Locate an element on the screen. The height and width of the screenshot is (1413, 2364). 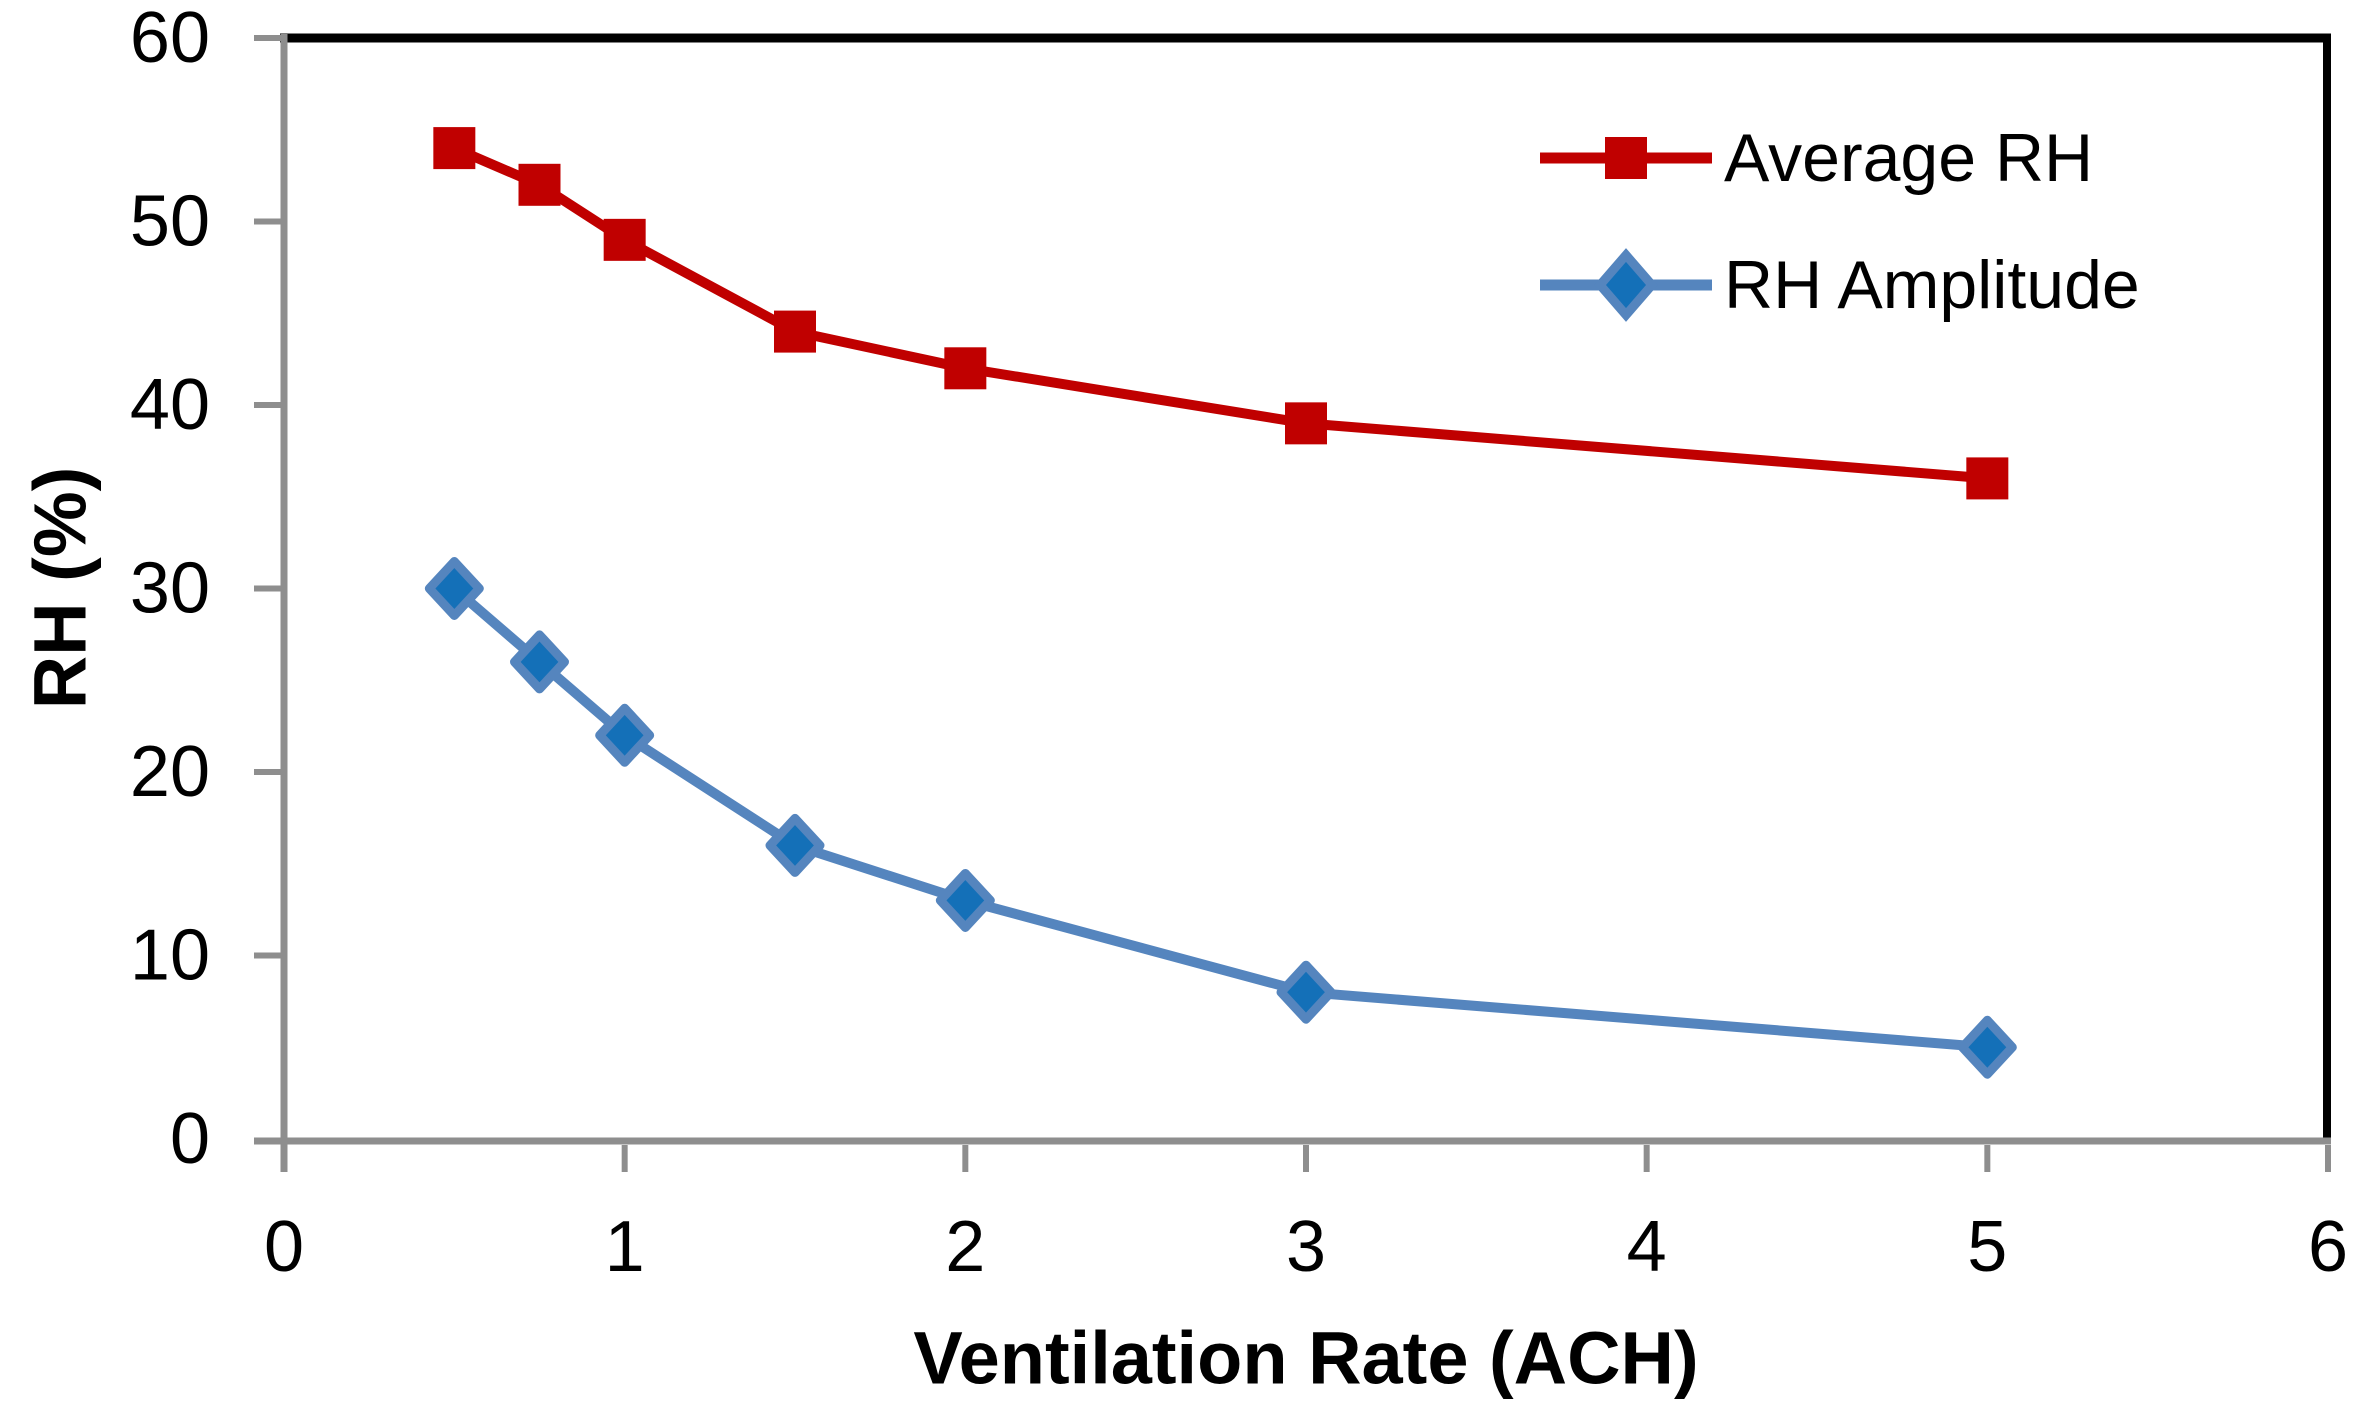
x-tick-label: 1 is located at coordinates (625, 1247).